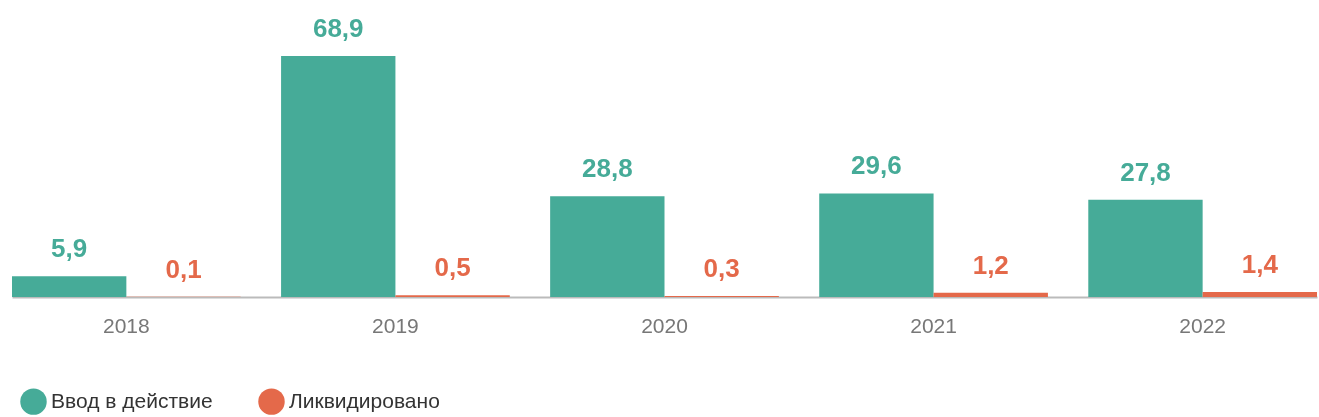 The width and height of the screenshot is (1319, 417). I want to click on x-tick-label: 2020, so click(664, 325).